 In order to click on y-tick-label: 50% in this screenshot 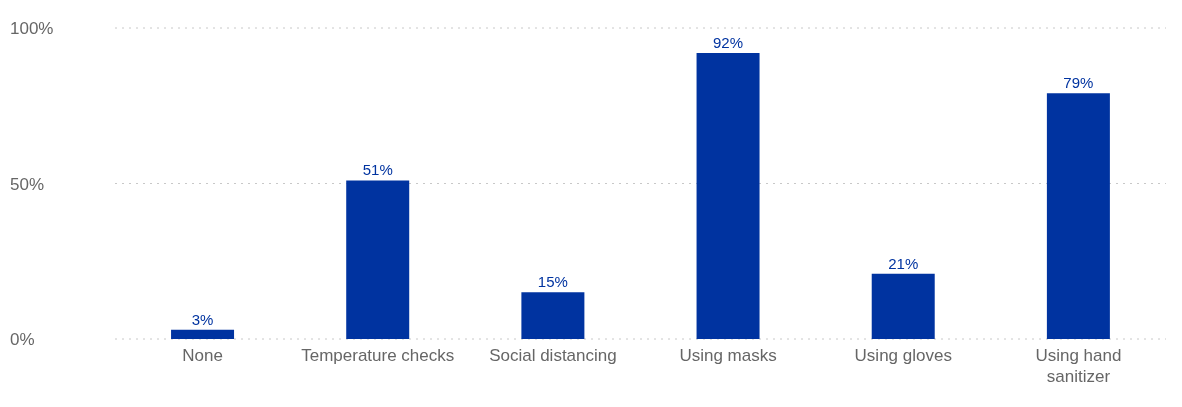, I will do `click(27, 184)`.